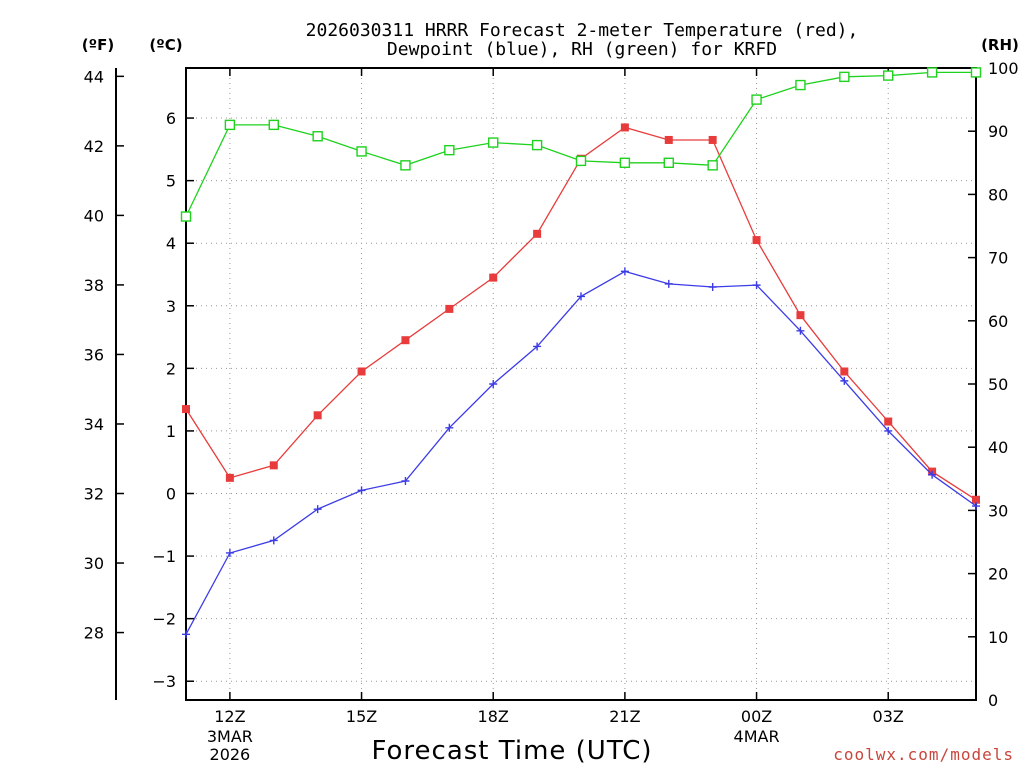 The image size is (1024, 768). I want to click on rh-tick-label: 60, so click(998, 321).